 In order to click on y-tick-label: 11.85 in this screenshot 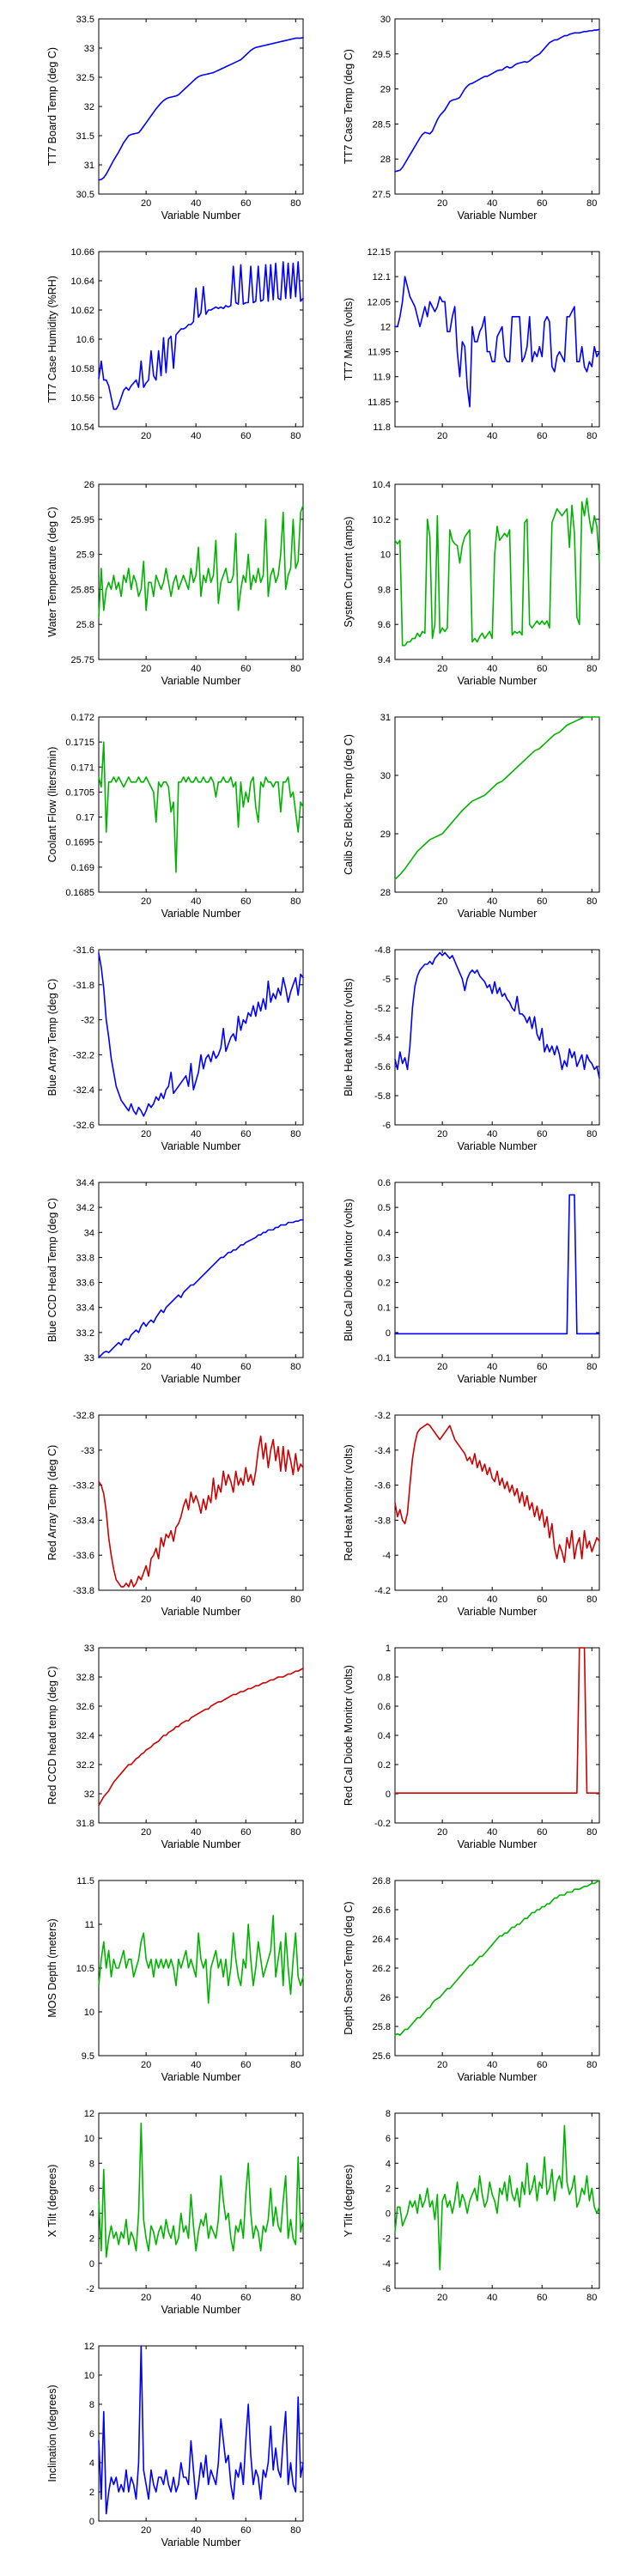, I will do `click(379, 403)`.